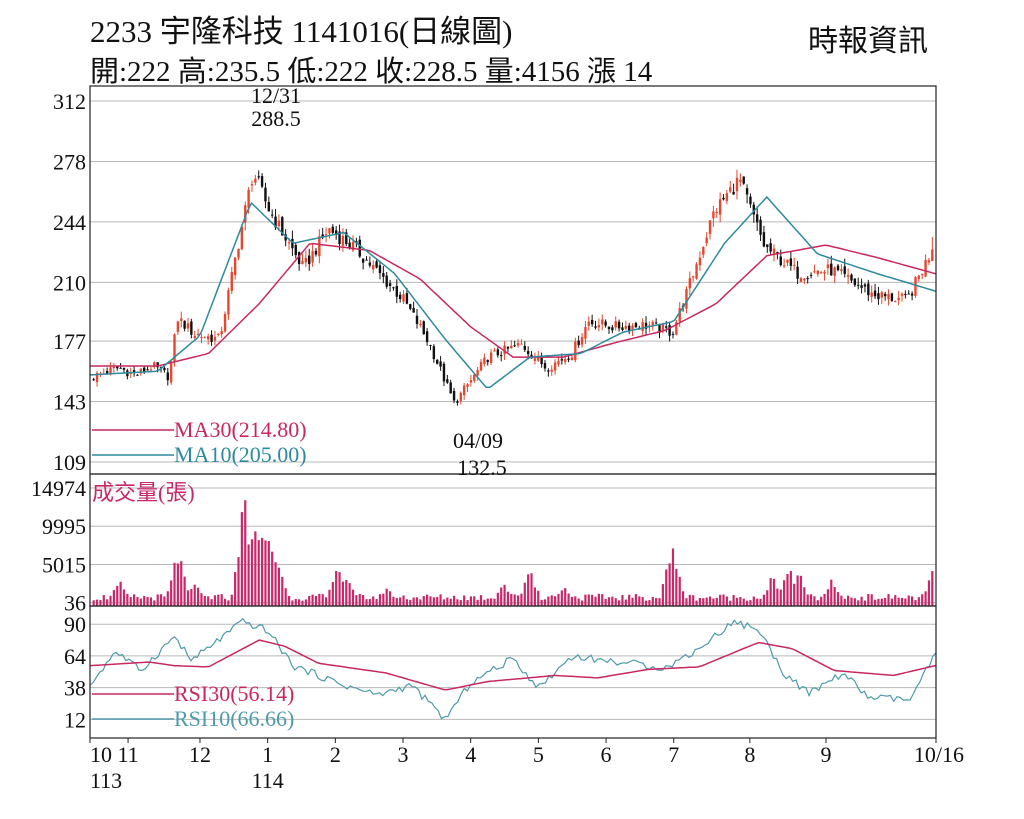  Describe the element at coordinates (482, 467) in the screenshot. I see `low-value-label: 132.5` at that location.